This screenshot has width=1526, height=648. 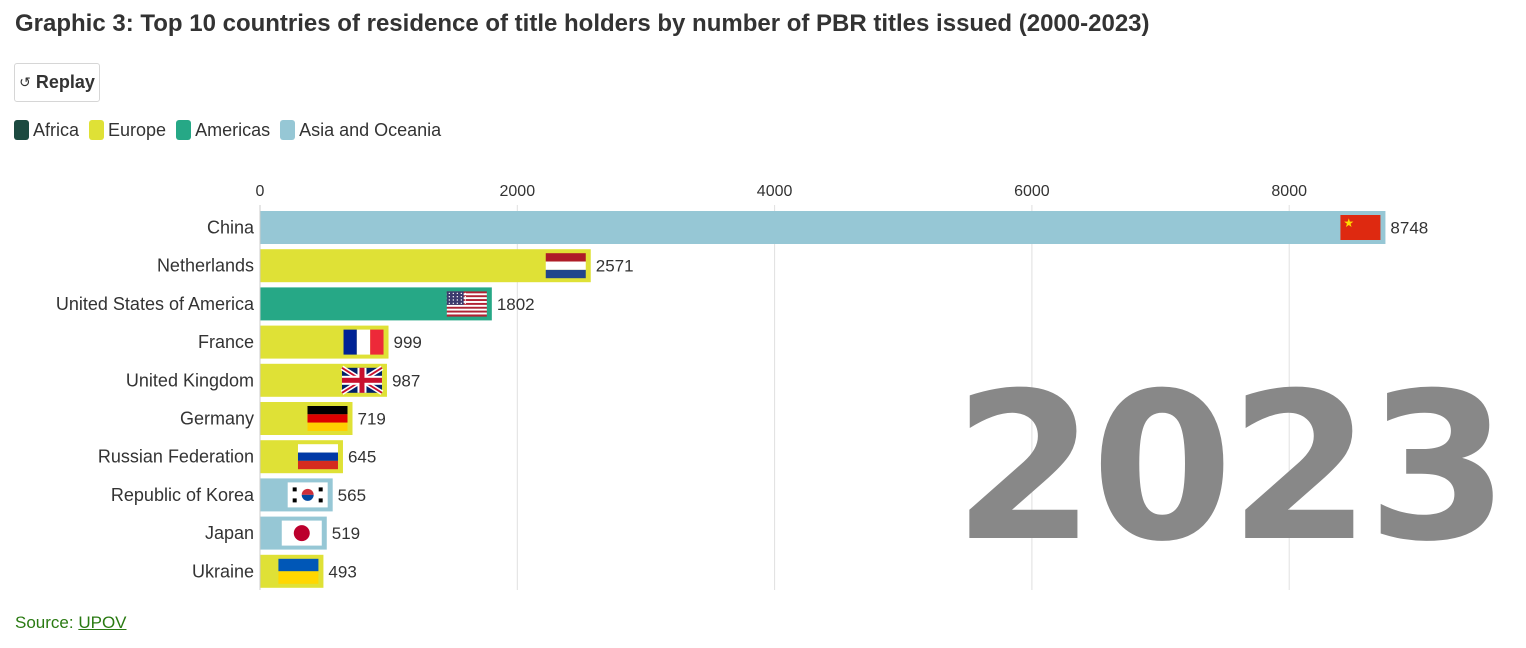 What do you see at coordinates (346, 533) in the screenshot?
I see `value-label: 519` at bounding box center [346, 533].